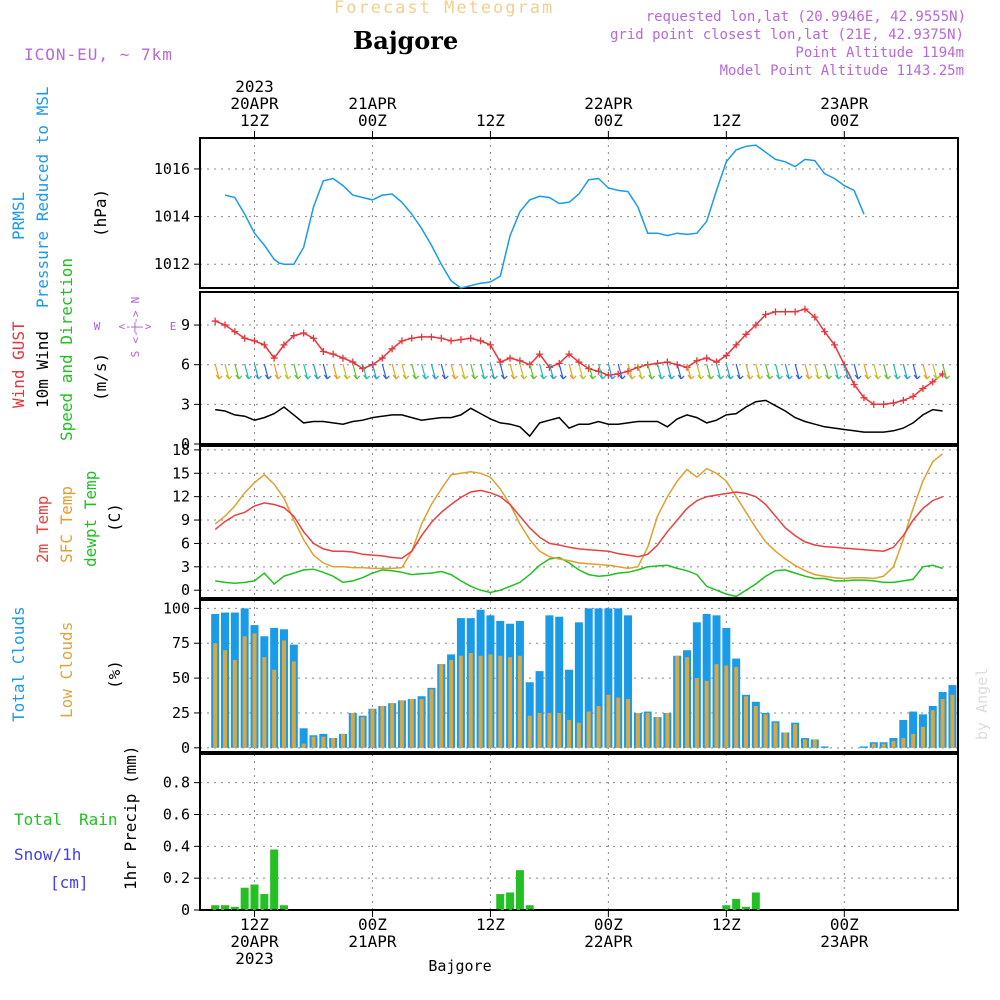 The height and width of the screenshot is (1000, 1000). I want to click on label-10m-wind: 10m Wind, so click(42, 369).